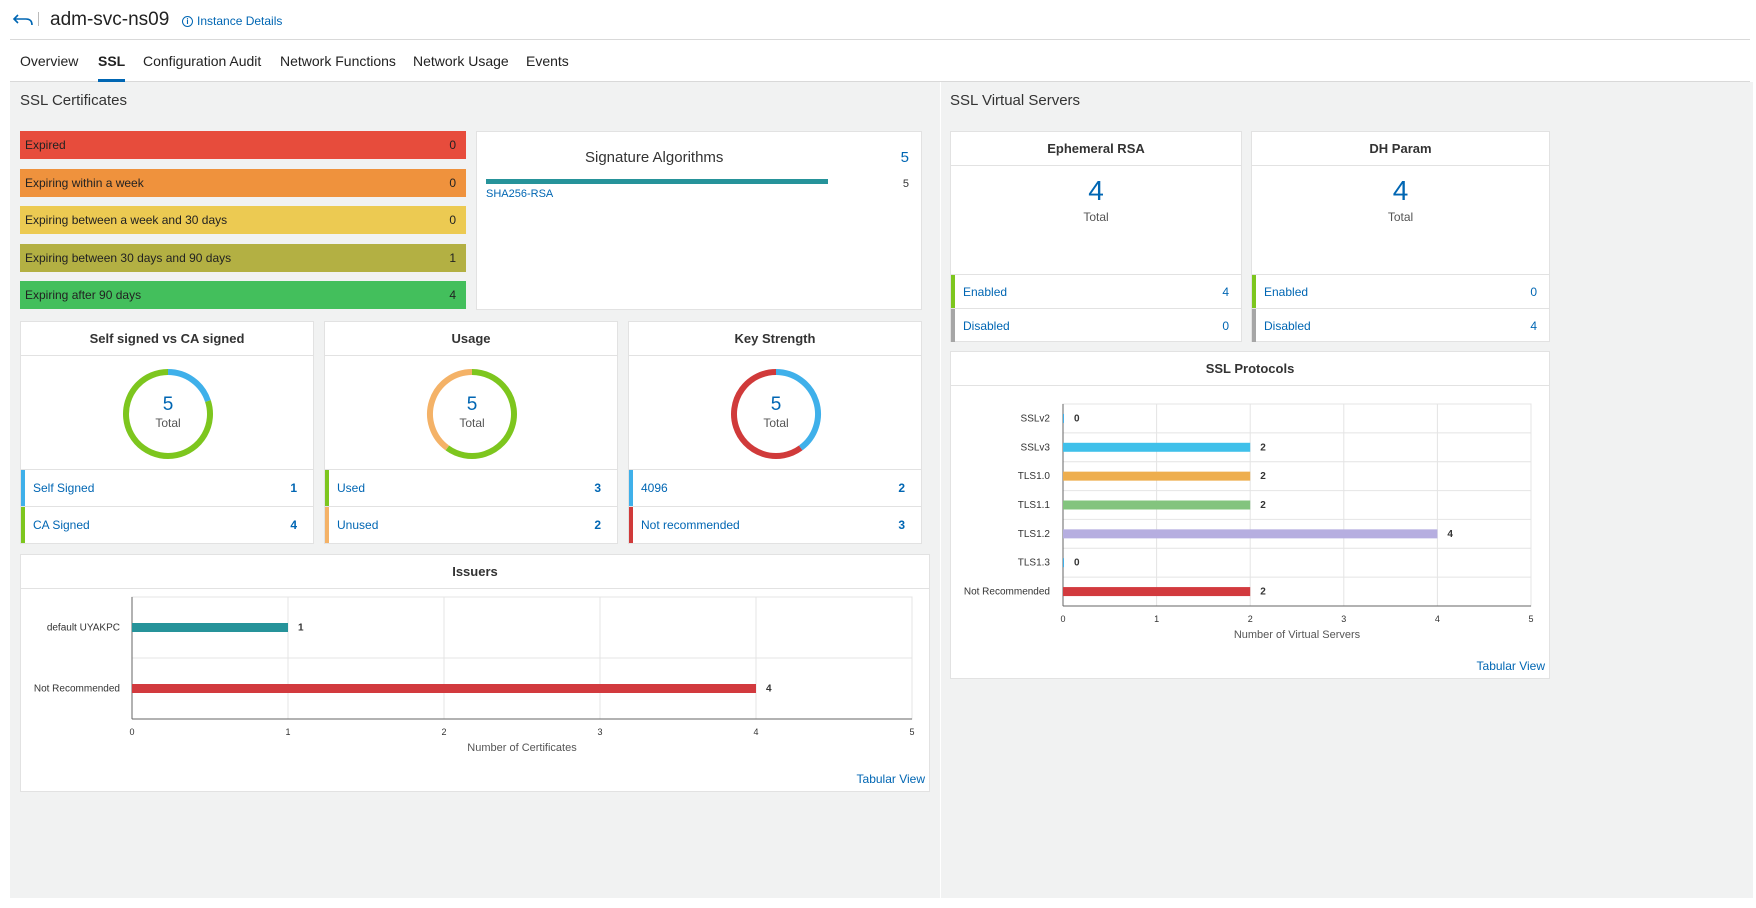 Image resolution: width=1756 pixels, height=908 pixels. I want to click on expiry-bar: Expiring between a week and 30 days 0, so click(243, 220).